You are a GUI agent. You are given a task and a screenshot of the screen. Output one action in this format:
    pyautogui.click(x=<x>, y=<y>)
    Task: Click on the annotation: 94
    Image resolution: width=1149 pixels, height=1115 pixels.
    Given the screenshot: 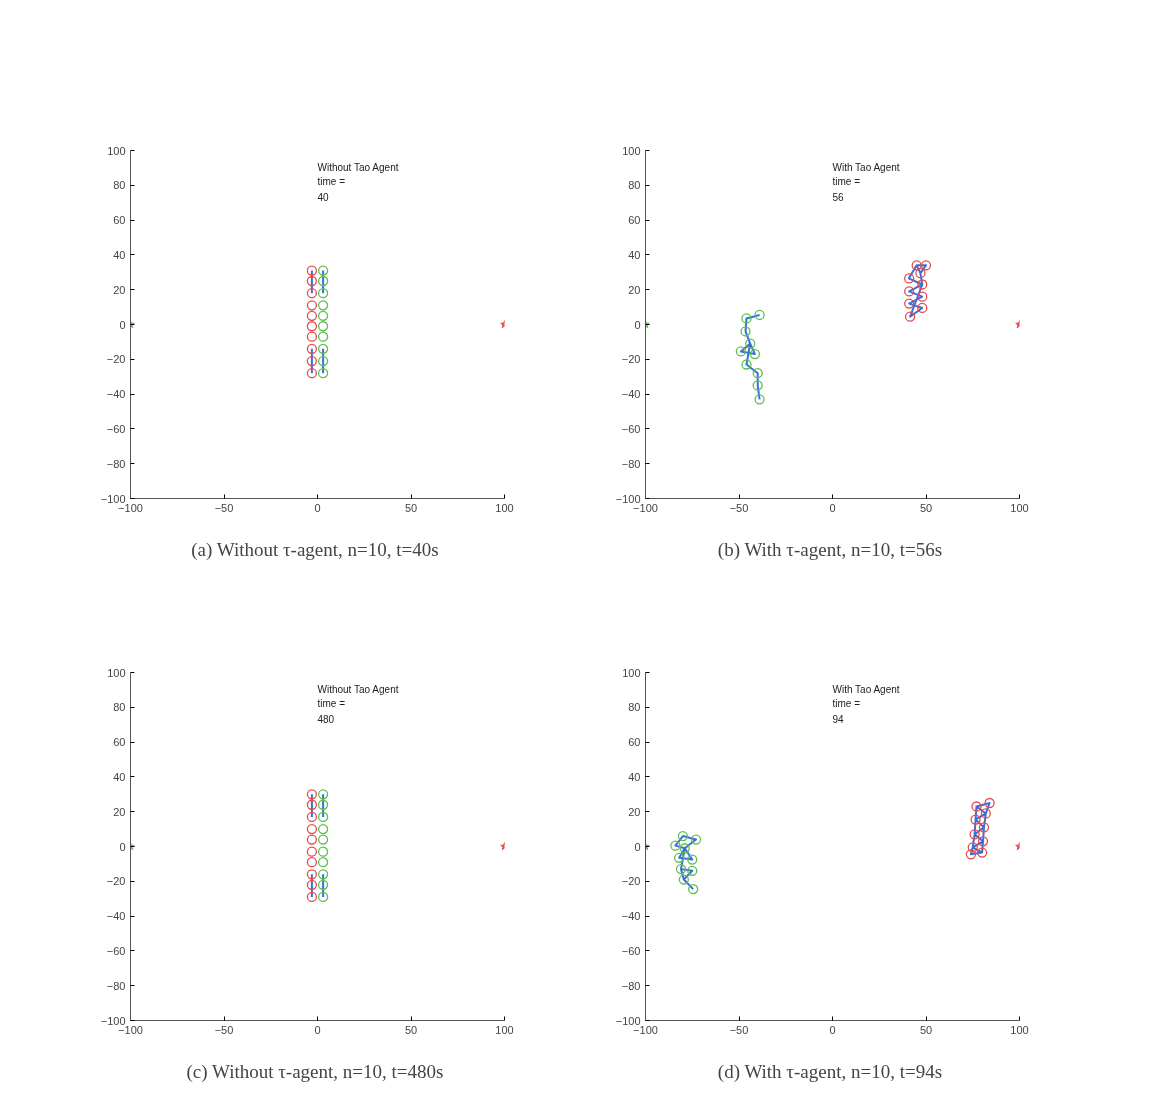 What is the action you would take?
    pyautogui.click(x=838, y=719)
    